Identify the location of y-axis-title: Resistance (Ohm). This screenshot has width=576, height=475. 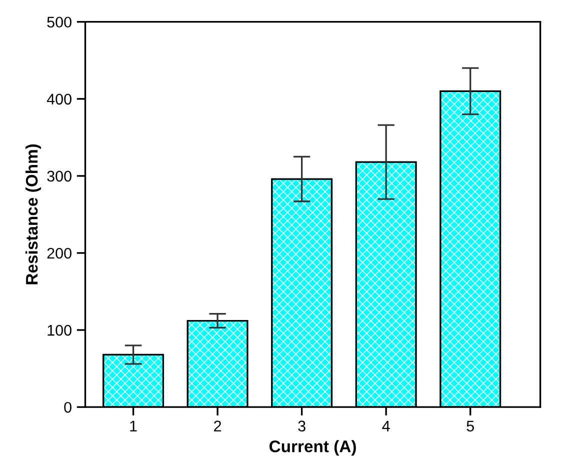
(33, 214).